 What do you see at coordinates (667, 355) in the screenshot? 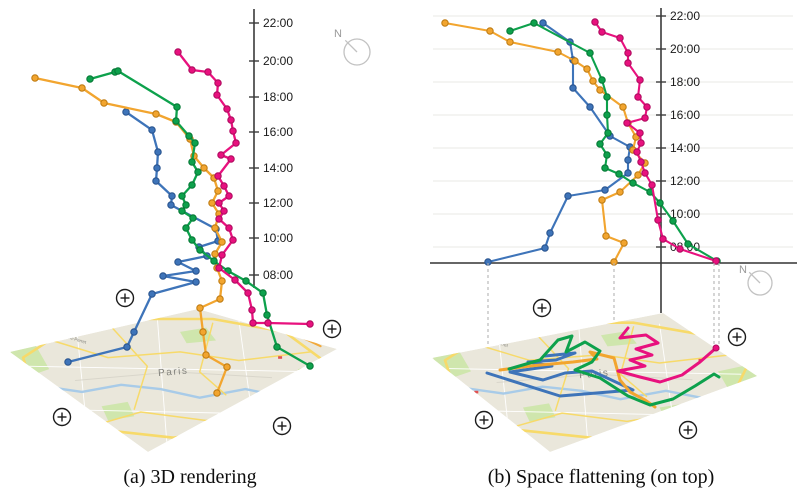
I see `flat-pink` at bounding box center [667, 355].